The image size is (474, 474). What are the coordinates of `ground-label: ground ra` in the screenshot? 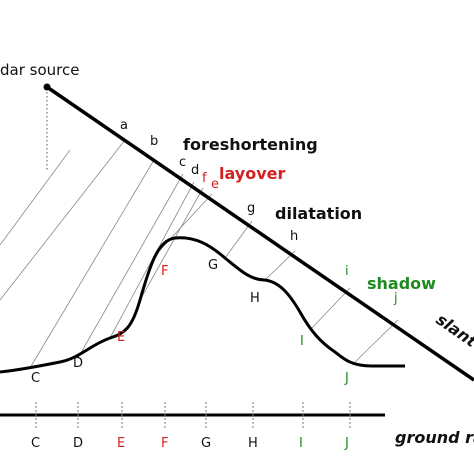 It's located at (434, 437).